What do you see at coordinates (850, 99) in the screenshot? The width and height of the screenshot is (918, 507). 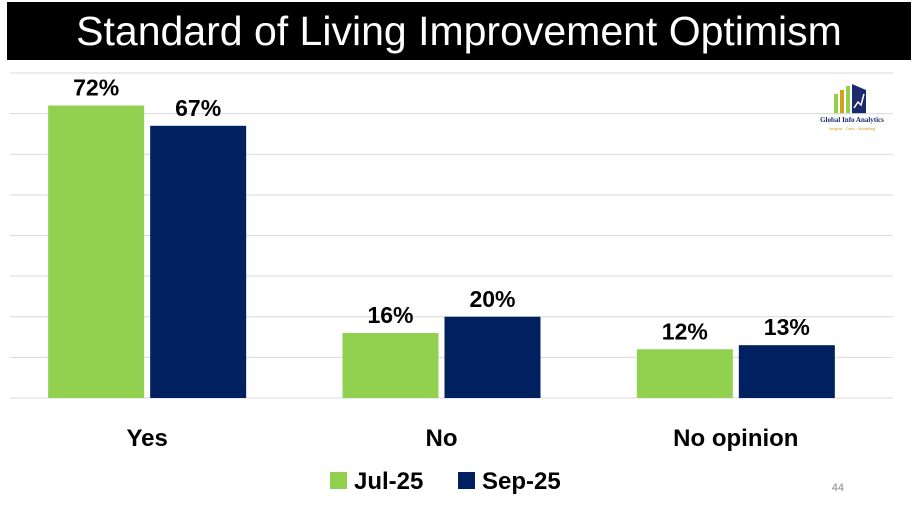 I see `logo-icon` at bounding box center [850, 99].